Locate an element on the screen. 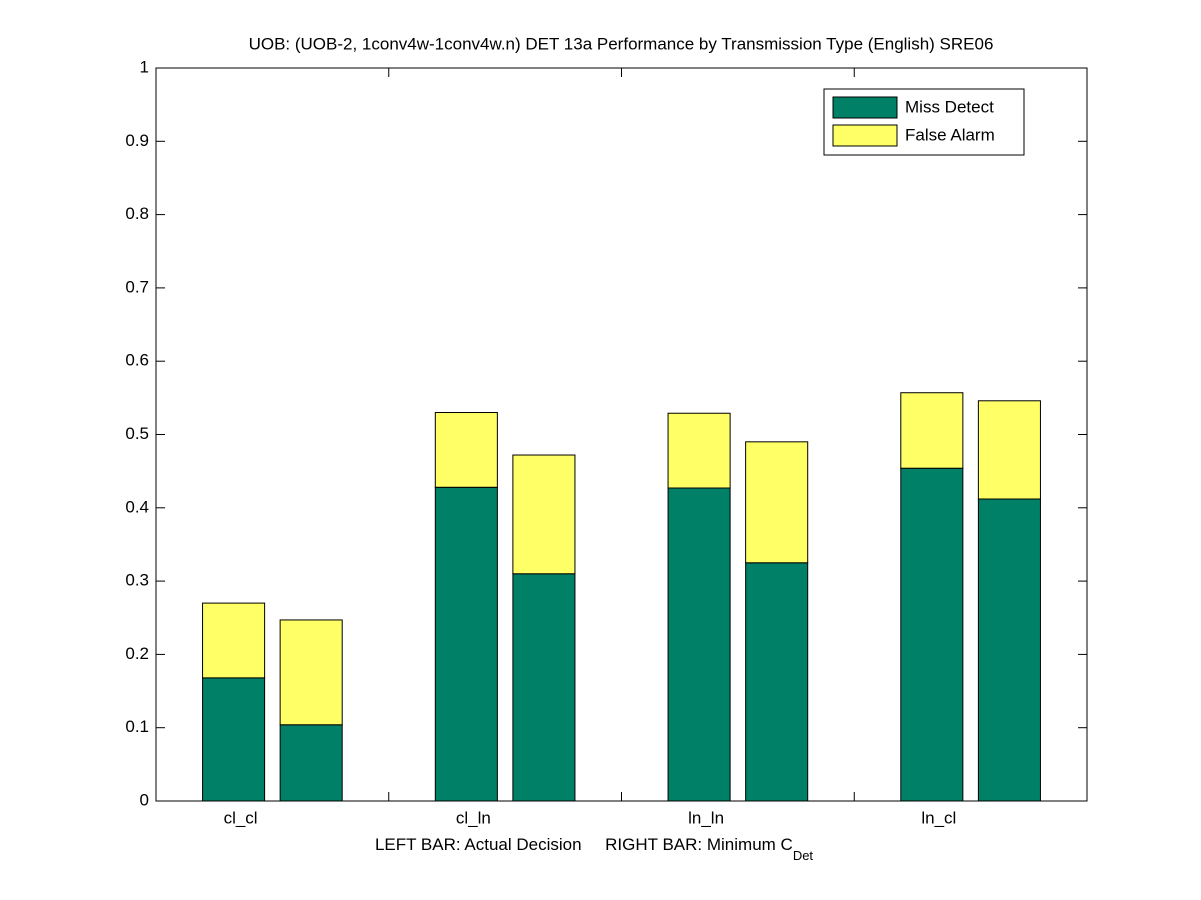 The height and width of the screenshot is (900, 1201). y-tick-label: 0.3 is located at coordinates (137, 580).